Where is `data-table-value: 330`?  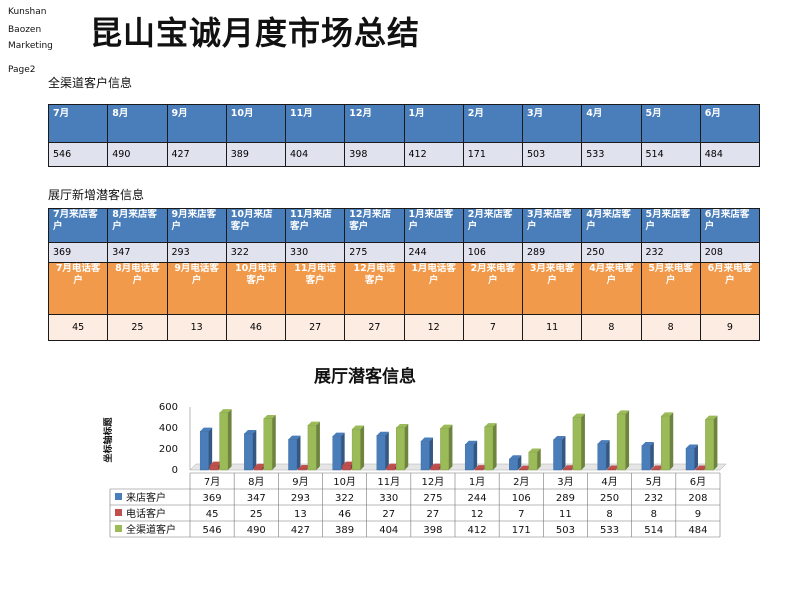 data-table-value: 330 is located at coordinates (388, 498).